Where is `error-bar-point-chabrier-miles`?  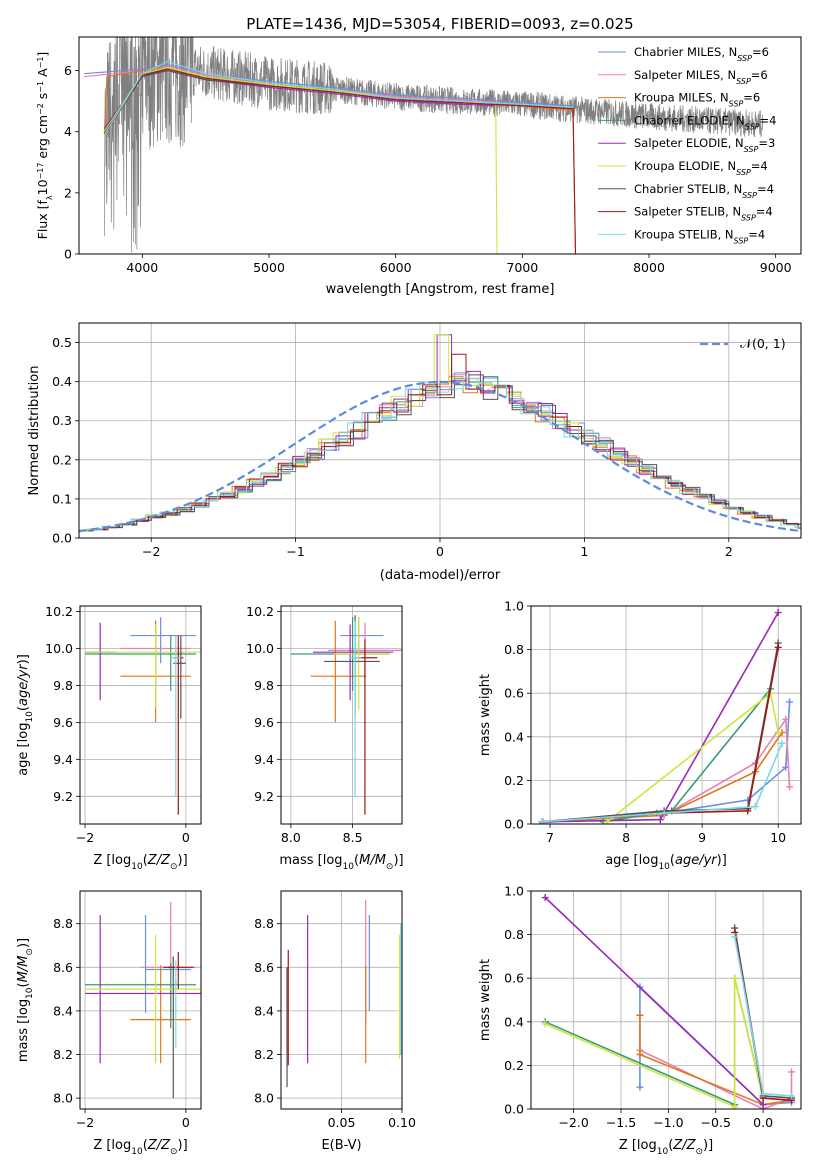
error-bar-point-chabrier-miles is located at coordinates (167, 964).